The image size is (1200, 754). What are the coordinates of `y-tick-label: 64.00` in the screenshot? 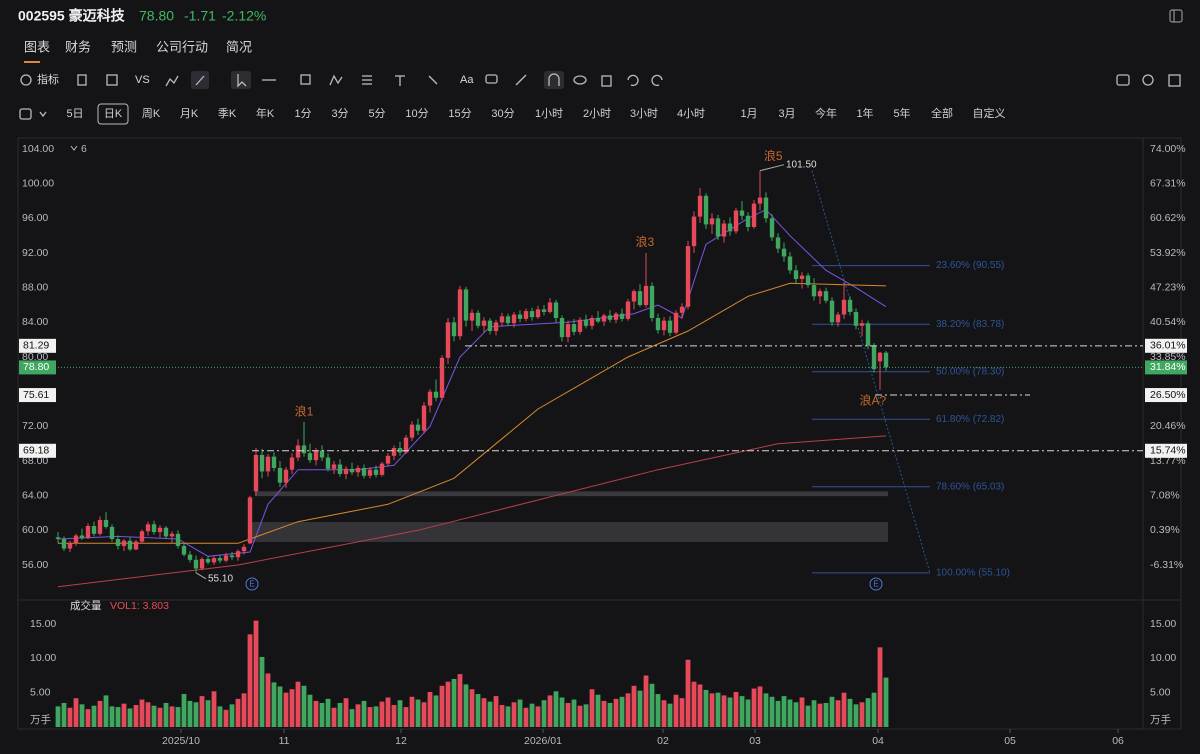 It's located at (35, 495).